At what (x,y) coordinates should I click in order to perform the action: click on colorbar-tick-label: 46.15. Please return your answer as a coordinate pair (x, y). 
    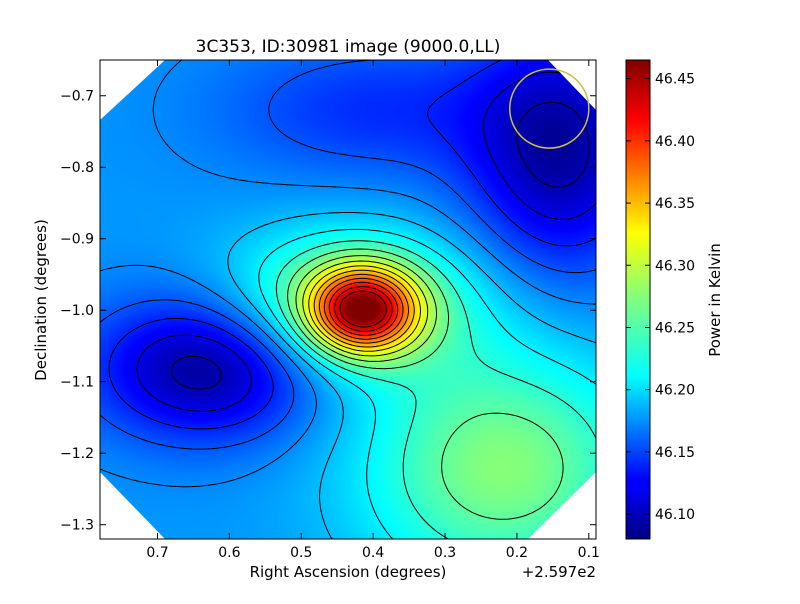
    Looking at the image, I should click on (675, 453).